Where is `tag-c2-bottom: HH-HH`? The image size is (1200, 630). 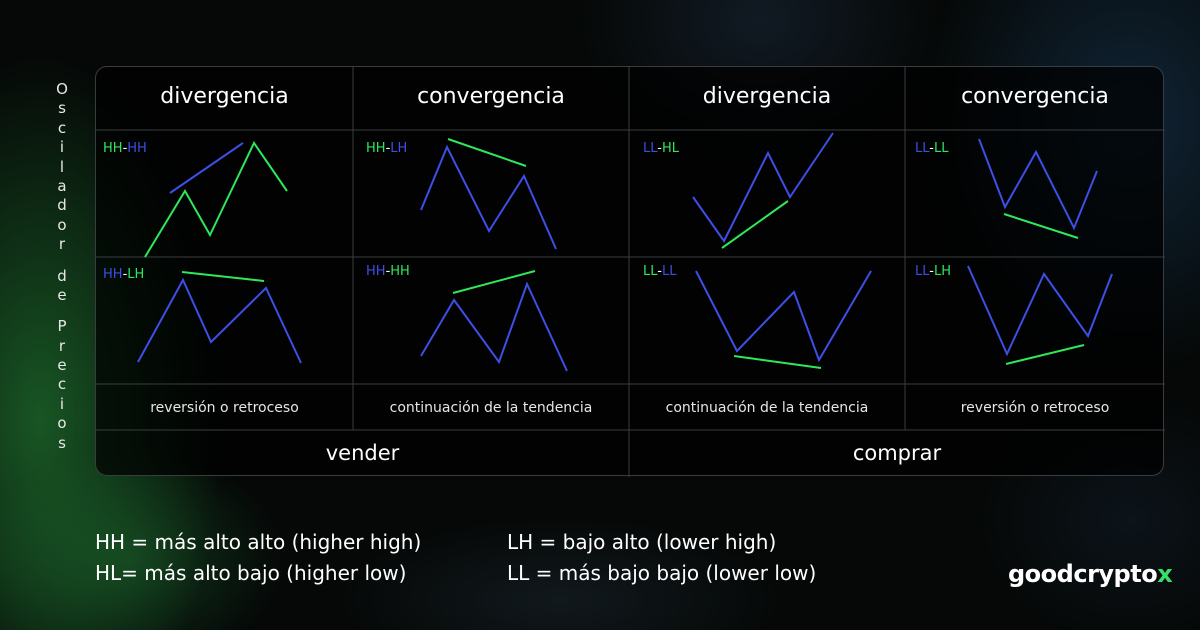
tag-c2-bottom: HH-HH is located at coordinates (388, 271).